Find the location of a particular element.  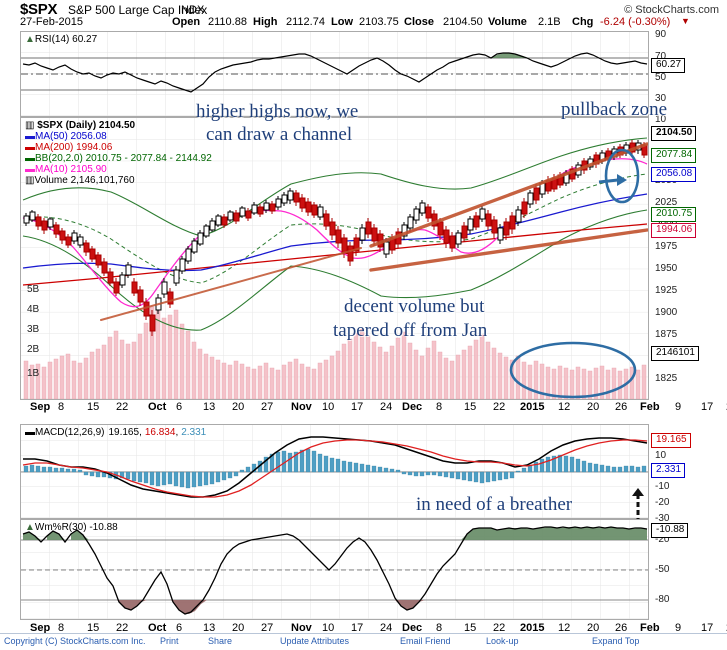

wmr-tick-n80: -80 is located at coordinates (662, 599).